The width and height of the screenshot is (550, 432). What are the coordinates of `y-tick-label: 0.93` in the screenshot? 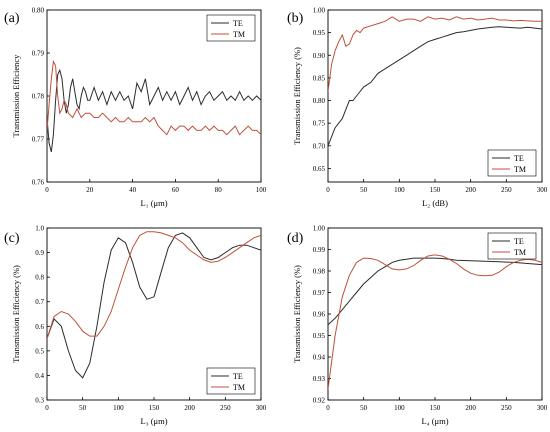 It's located at (319, 379).